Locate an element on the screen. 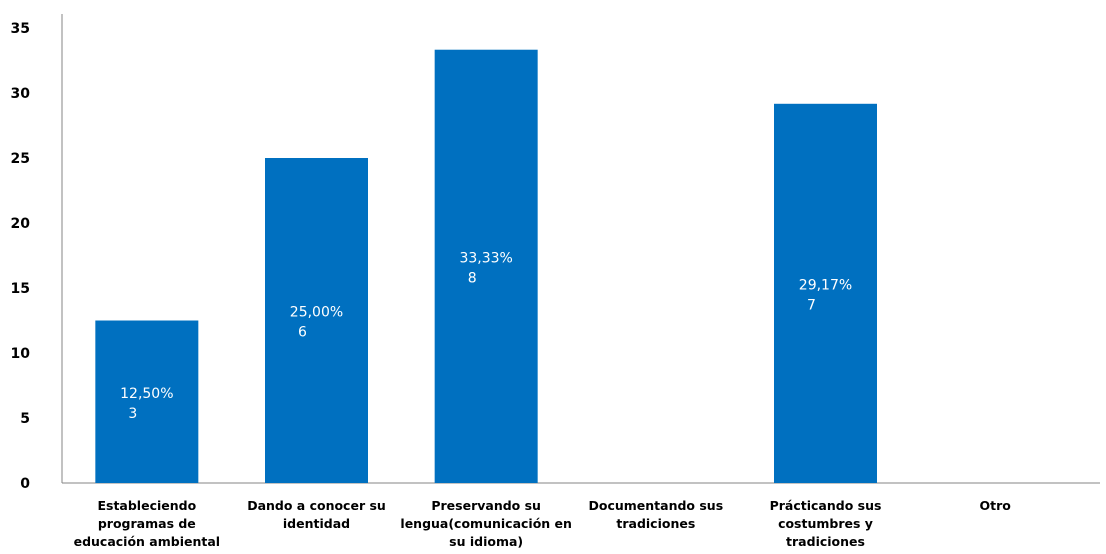 The width and height of the screenshot is (1106, 554). y-tick-label: 5 is located at coordinates (25, 419).